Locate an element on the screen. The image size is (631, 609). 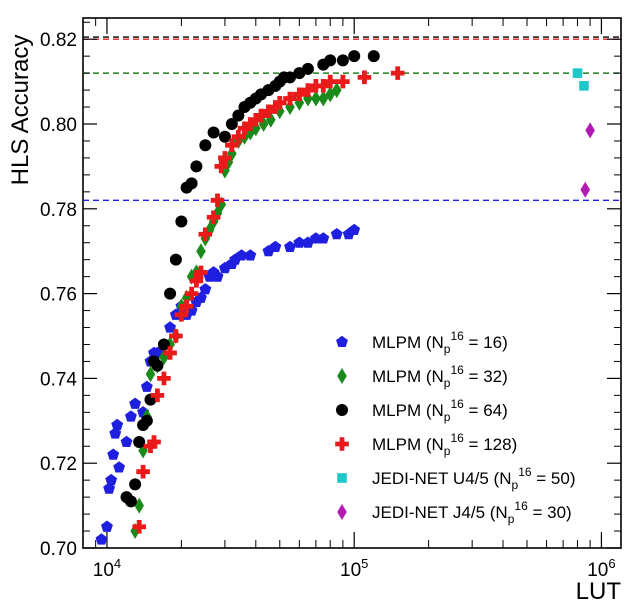
y-tick-label: 0.70 is located at coordinates (58, 549).